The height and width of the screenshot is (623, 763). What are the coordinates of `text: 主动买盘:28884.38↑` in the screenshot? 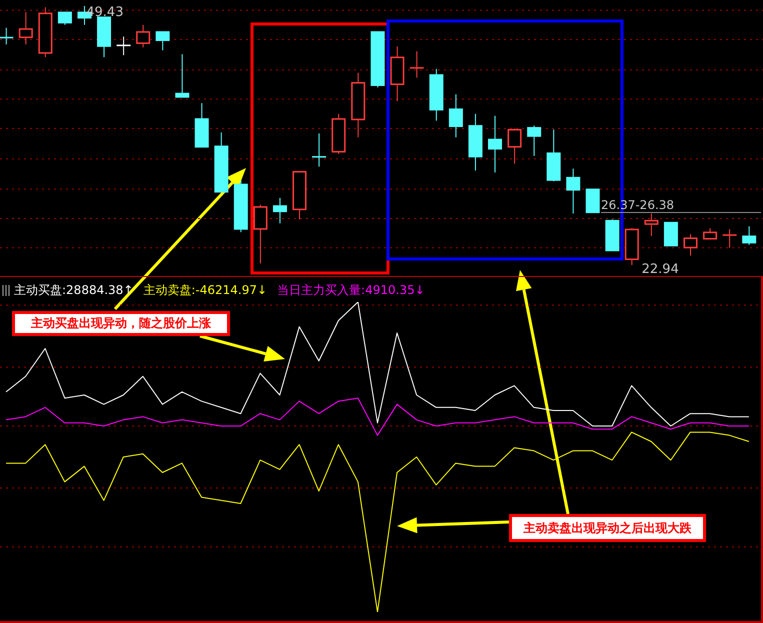 It's located at (74, 290).